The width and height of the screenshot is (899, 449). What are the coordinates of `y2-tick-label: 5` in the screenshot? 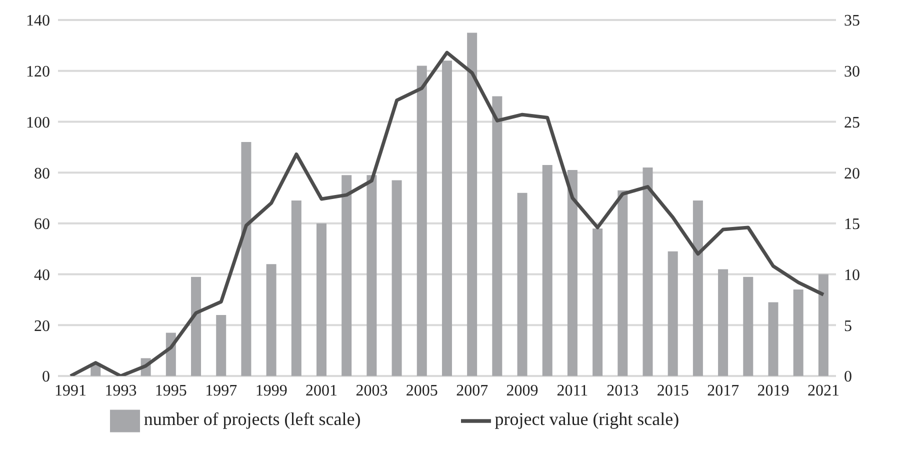 It's located at (848, 326).